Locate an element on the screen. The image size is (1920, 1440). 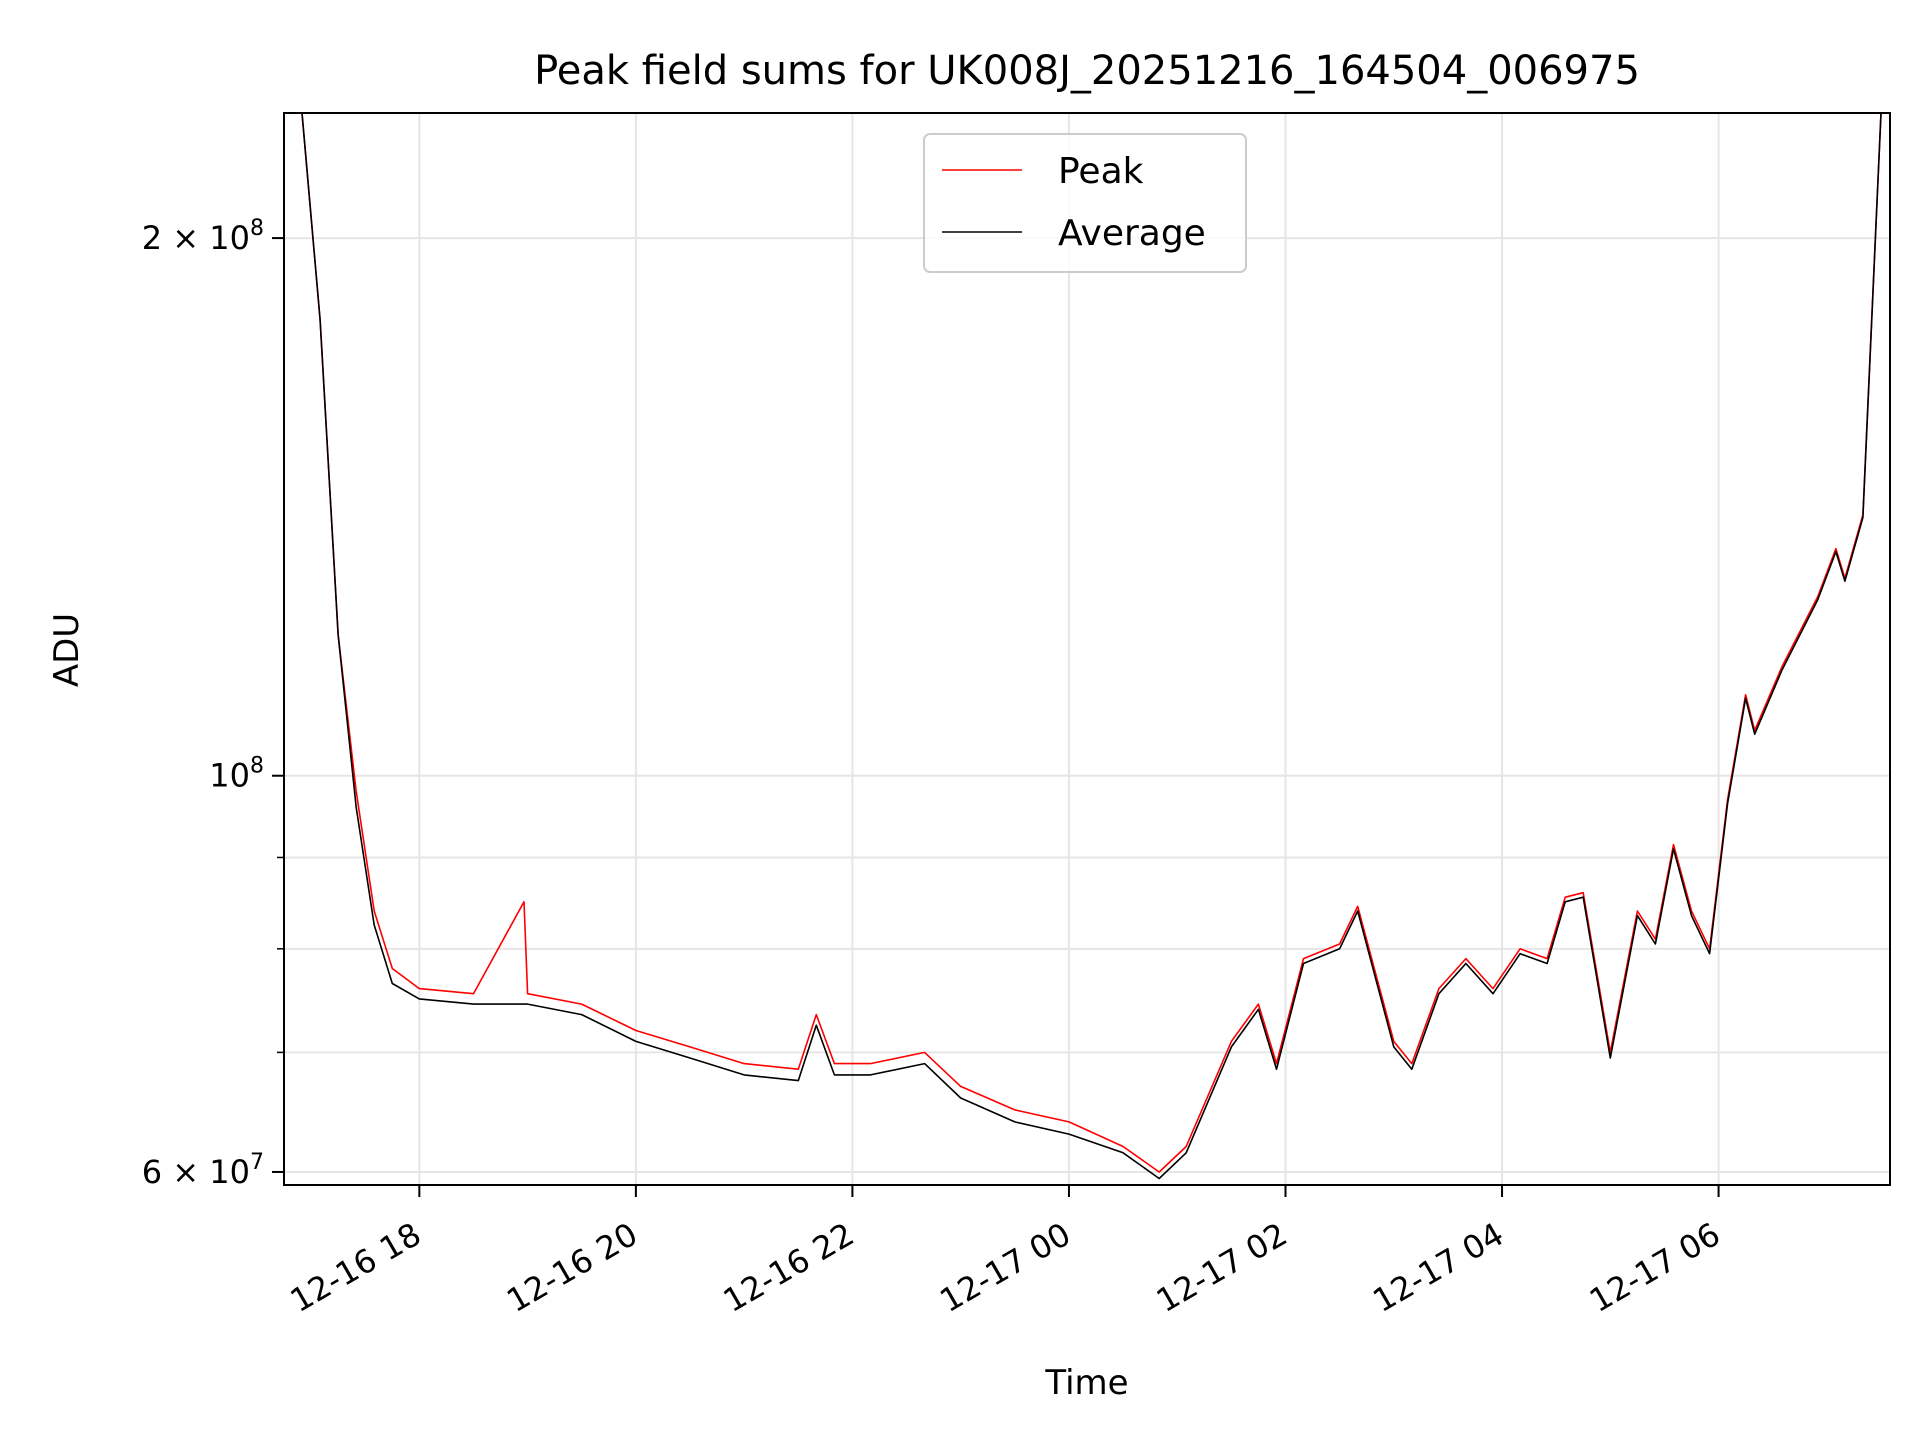
y-tick-label: 6 × 107 is located at coordinates (203, 1170).